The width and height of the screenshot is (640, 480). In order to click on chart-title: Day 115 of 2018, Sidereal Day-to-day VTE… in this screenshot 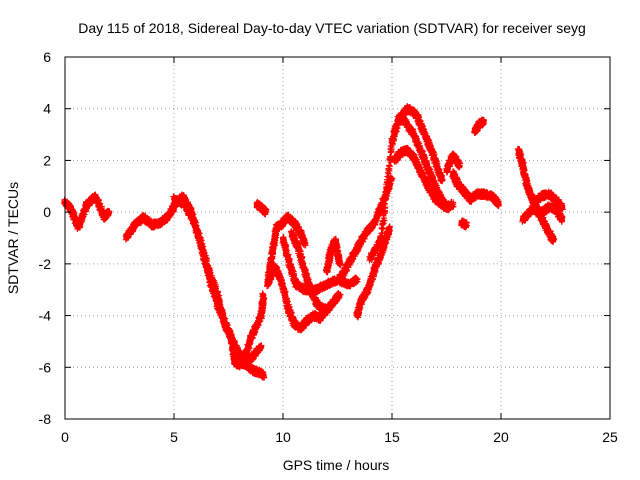, I will do `click(332, 28)`.